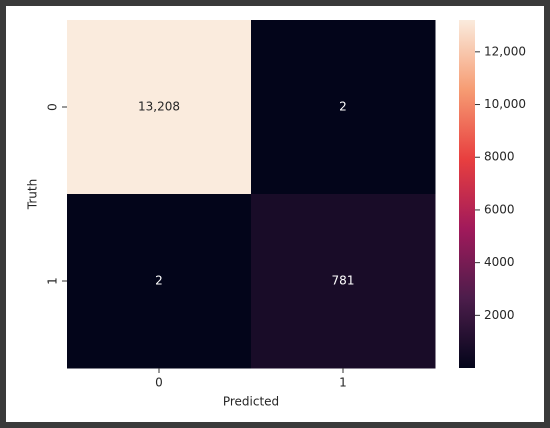 The width and height of the screenshot is (550, 428). I want to click on cell-label: 781, so click(343, 281).